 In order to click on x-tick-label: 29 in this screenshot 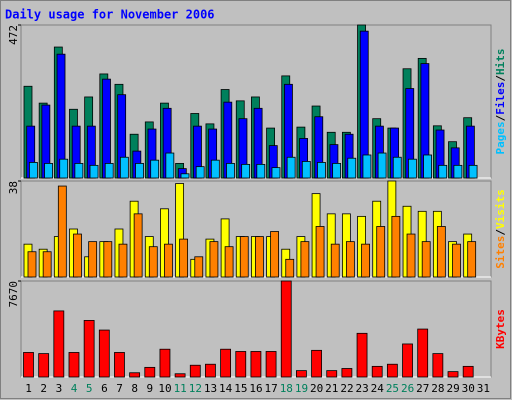, I will do `click(452, 388)`.